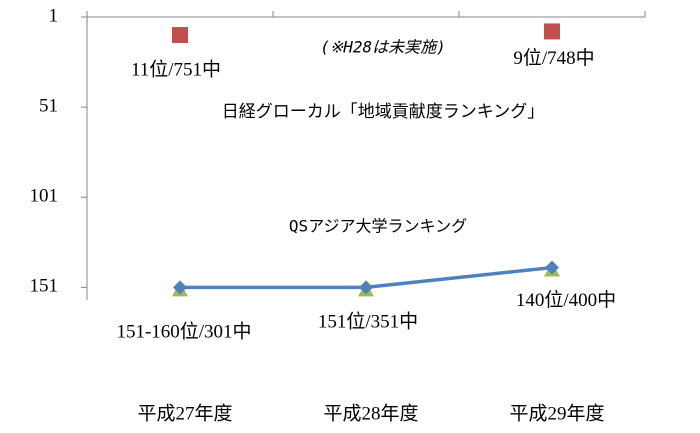  Describe the element at coordinates (44, 196) in the screenshot. I see `y-tick-label: 101` at that location.